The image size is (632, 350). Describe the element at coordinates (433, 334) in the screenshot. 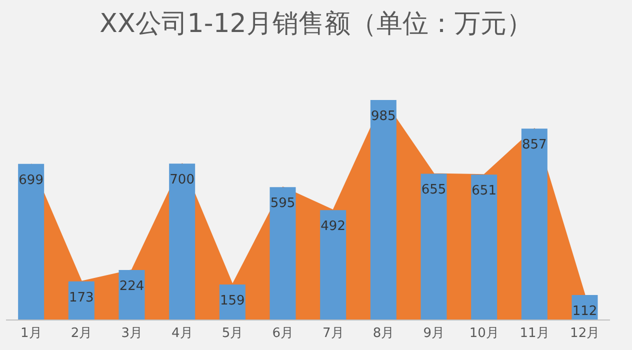

I see `x-tick-label: 9月` at that location.